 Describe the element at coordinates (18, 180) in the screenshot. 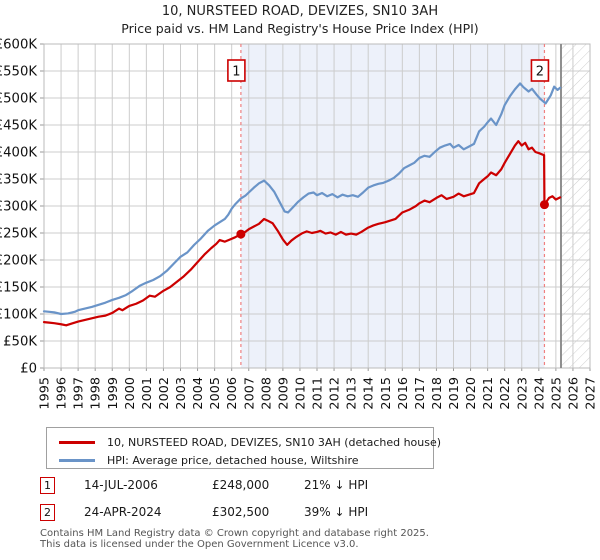

I see `y-axis-tick-label: £350K` at that location.